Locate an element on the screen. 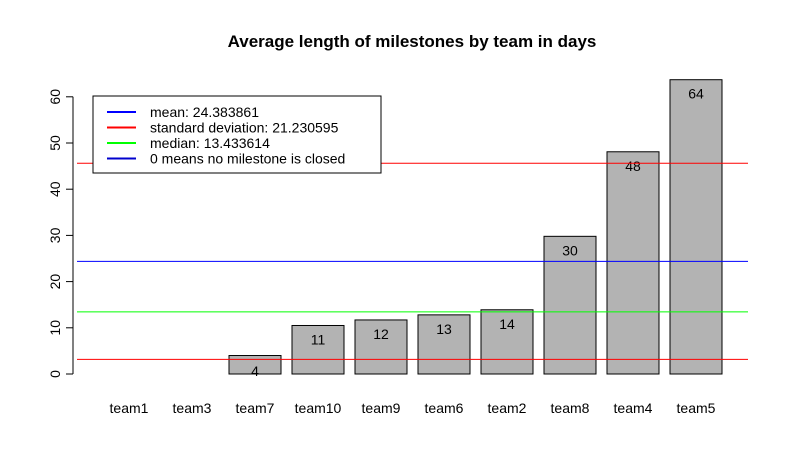 Image resolution: width=787 pixels, height=475 pixels. y-tick-label-10: 10 is located at coordinates (55, 328).